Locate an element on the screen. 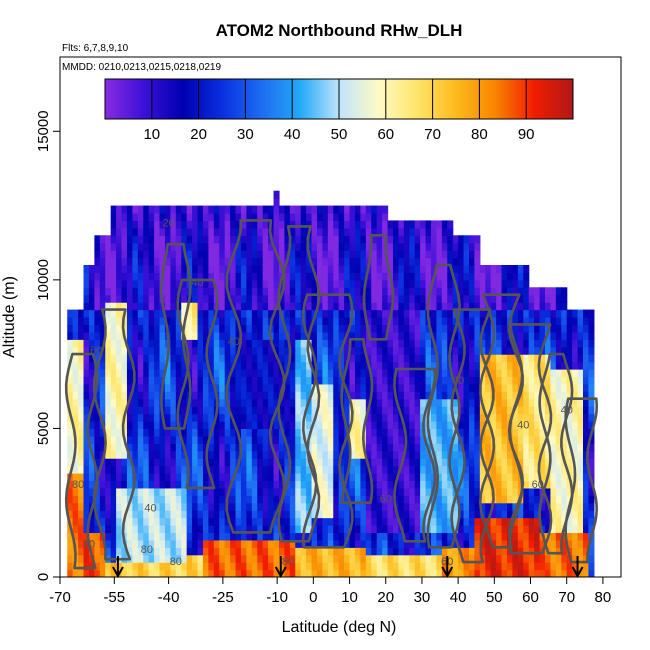 This screenshot has height=650, width=650. contour-label: 60 is located at coordinates (538, 485).